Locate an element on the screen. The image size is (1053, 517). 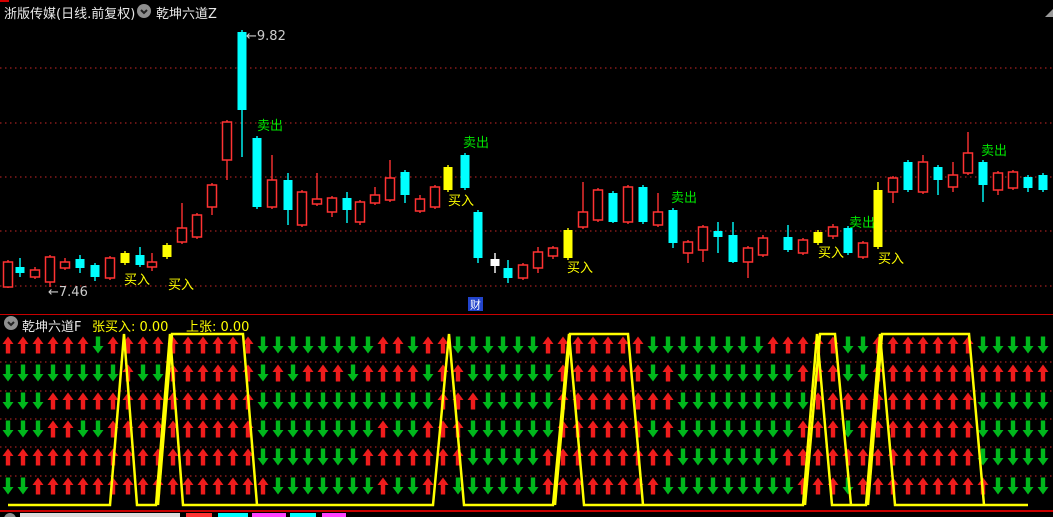
indicator-field-buy: 张买入: 0.00 is located at coordinates (130, 327).